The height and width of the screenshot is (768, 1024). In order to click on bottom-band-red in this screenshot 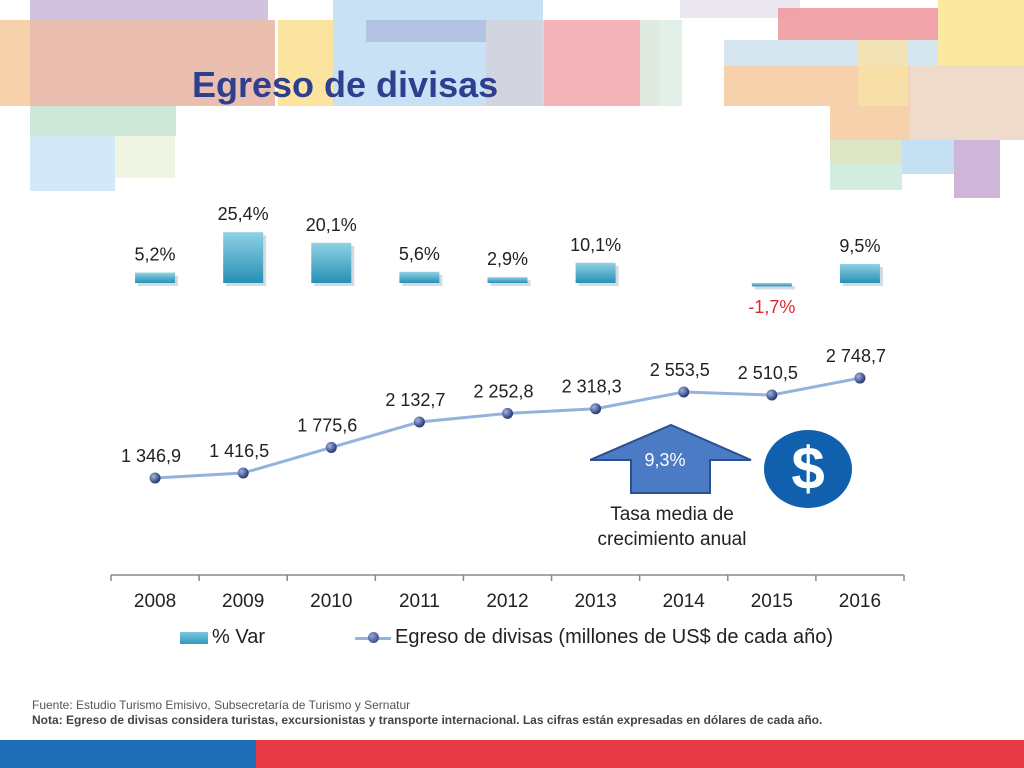, I will do `click(640, 754)`.